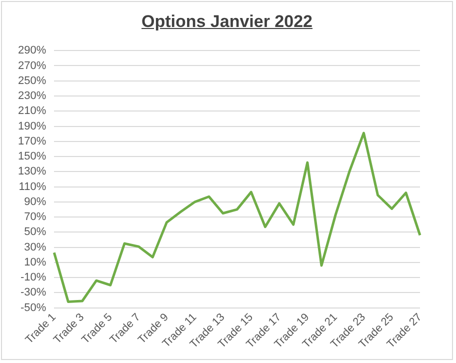 The width and height of the screenshot is (456, 363). Describe the element at coordinates (32, 186) in the screenshot. I see `y-tick-label: 110%` at that location.